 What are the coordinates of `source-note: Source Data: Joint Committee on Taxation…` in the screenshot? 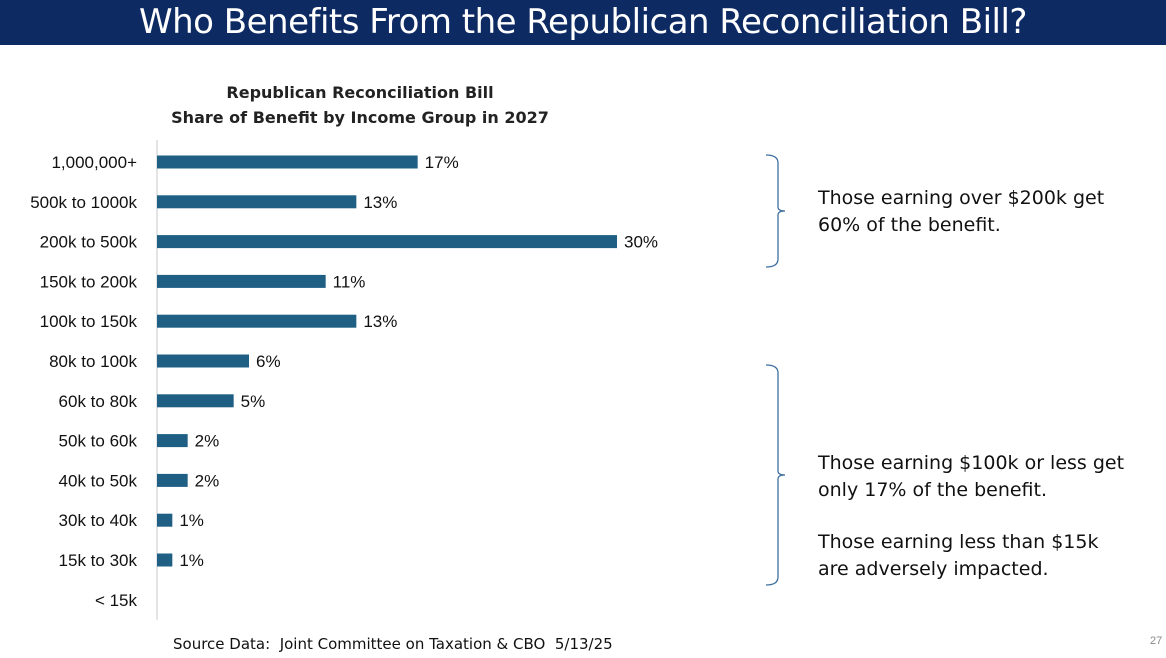 It's located at (393, 644).